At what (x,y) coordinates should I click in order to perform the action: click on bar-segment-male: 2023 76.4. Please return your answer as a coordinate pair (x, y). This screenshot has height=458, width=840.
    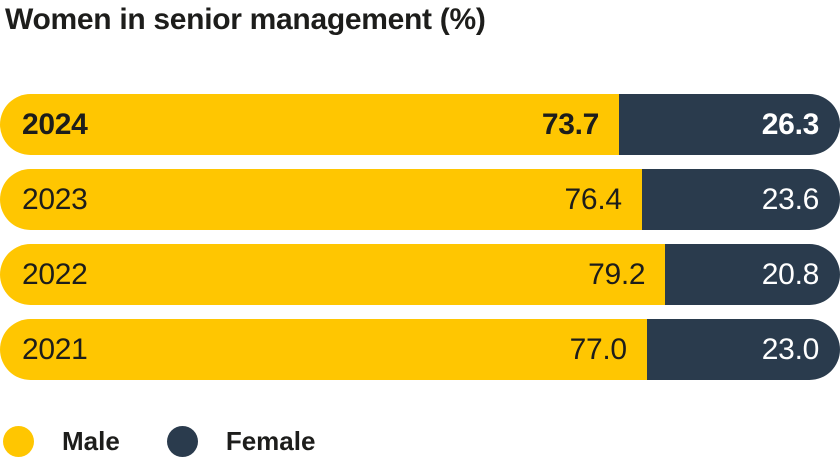
    Looking at the image, I should click on (321, 199).